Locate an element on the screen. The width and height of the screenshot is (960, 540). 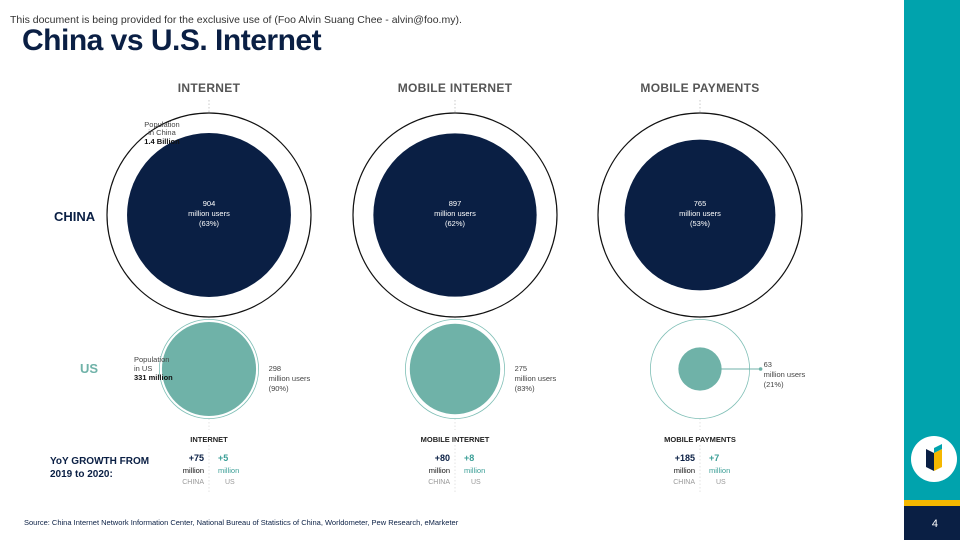
china-unit-mobile-internet: million users is located at coordinates (455, 213).